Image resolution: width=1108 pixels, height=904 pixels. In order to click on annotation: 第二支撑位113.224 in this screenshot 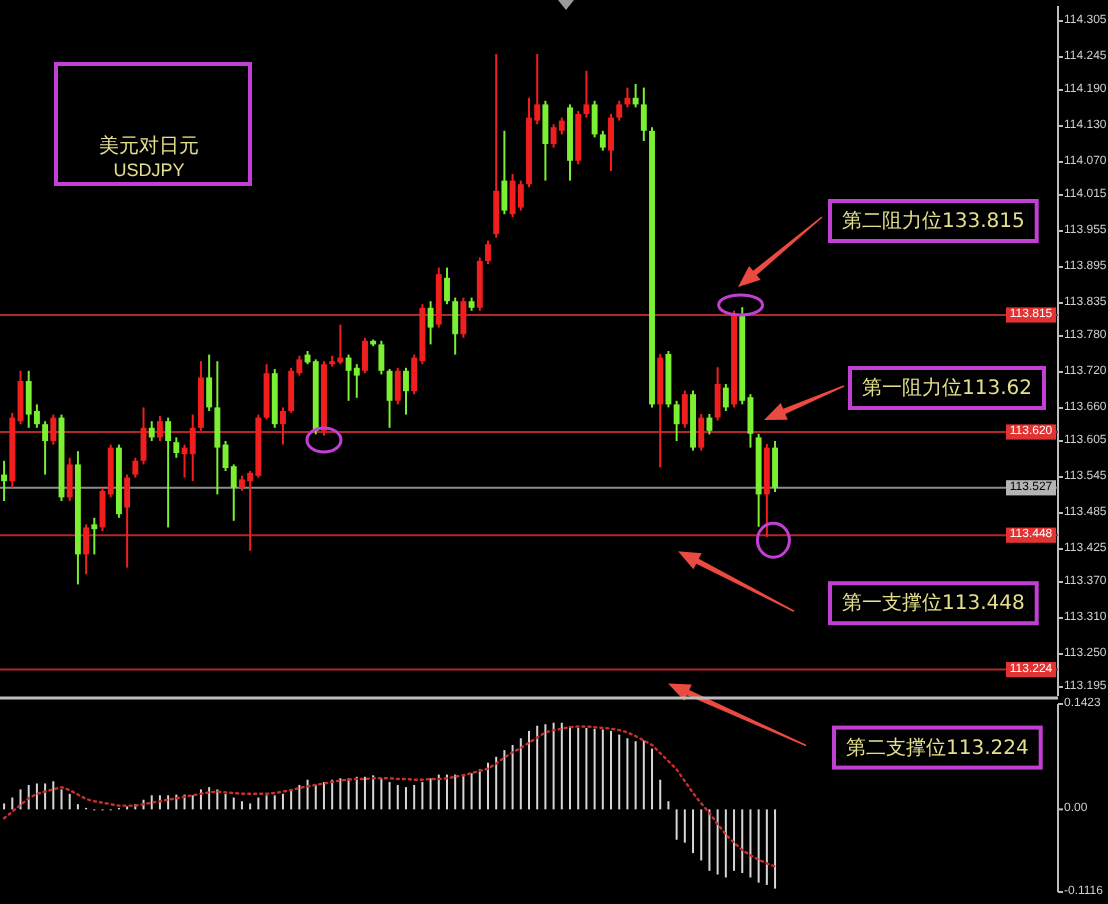, I will do `click(937, 746)`.